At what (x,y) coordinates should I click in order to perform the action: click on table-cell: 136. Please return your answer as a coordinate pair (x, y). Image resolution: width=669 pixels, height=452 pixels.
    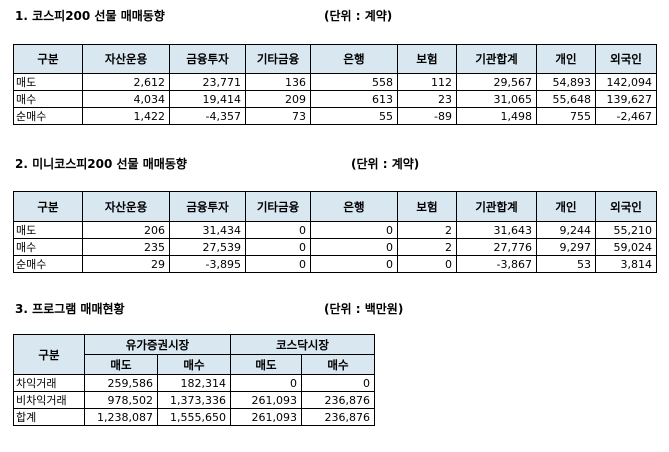
    Looking at the image, I should click on (278, 82).